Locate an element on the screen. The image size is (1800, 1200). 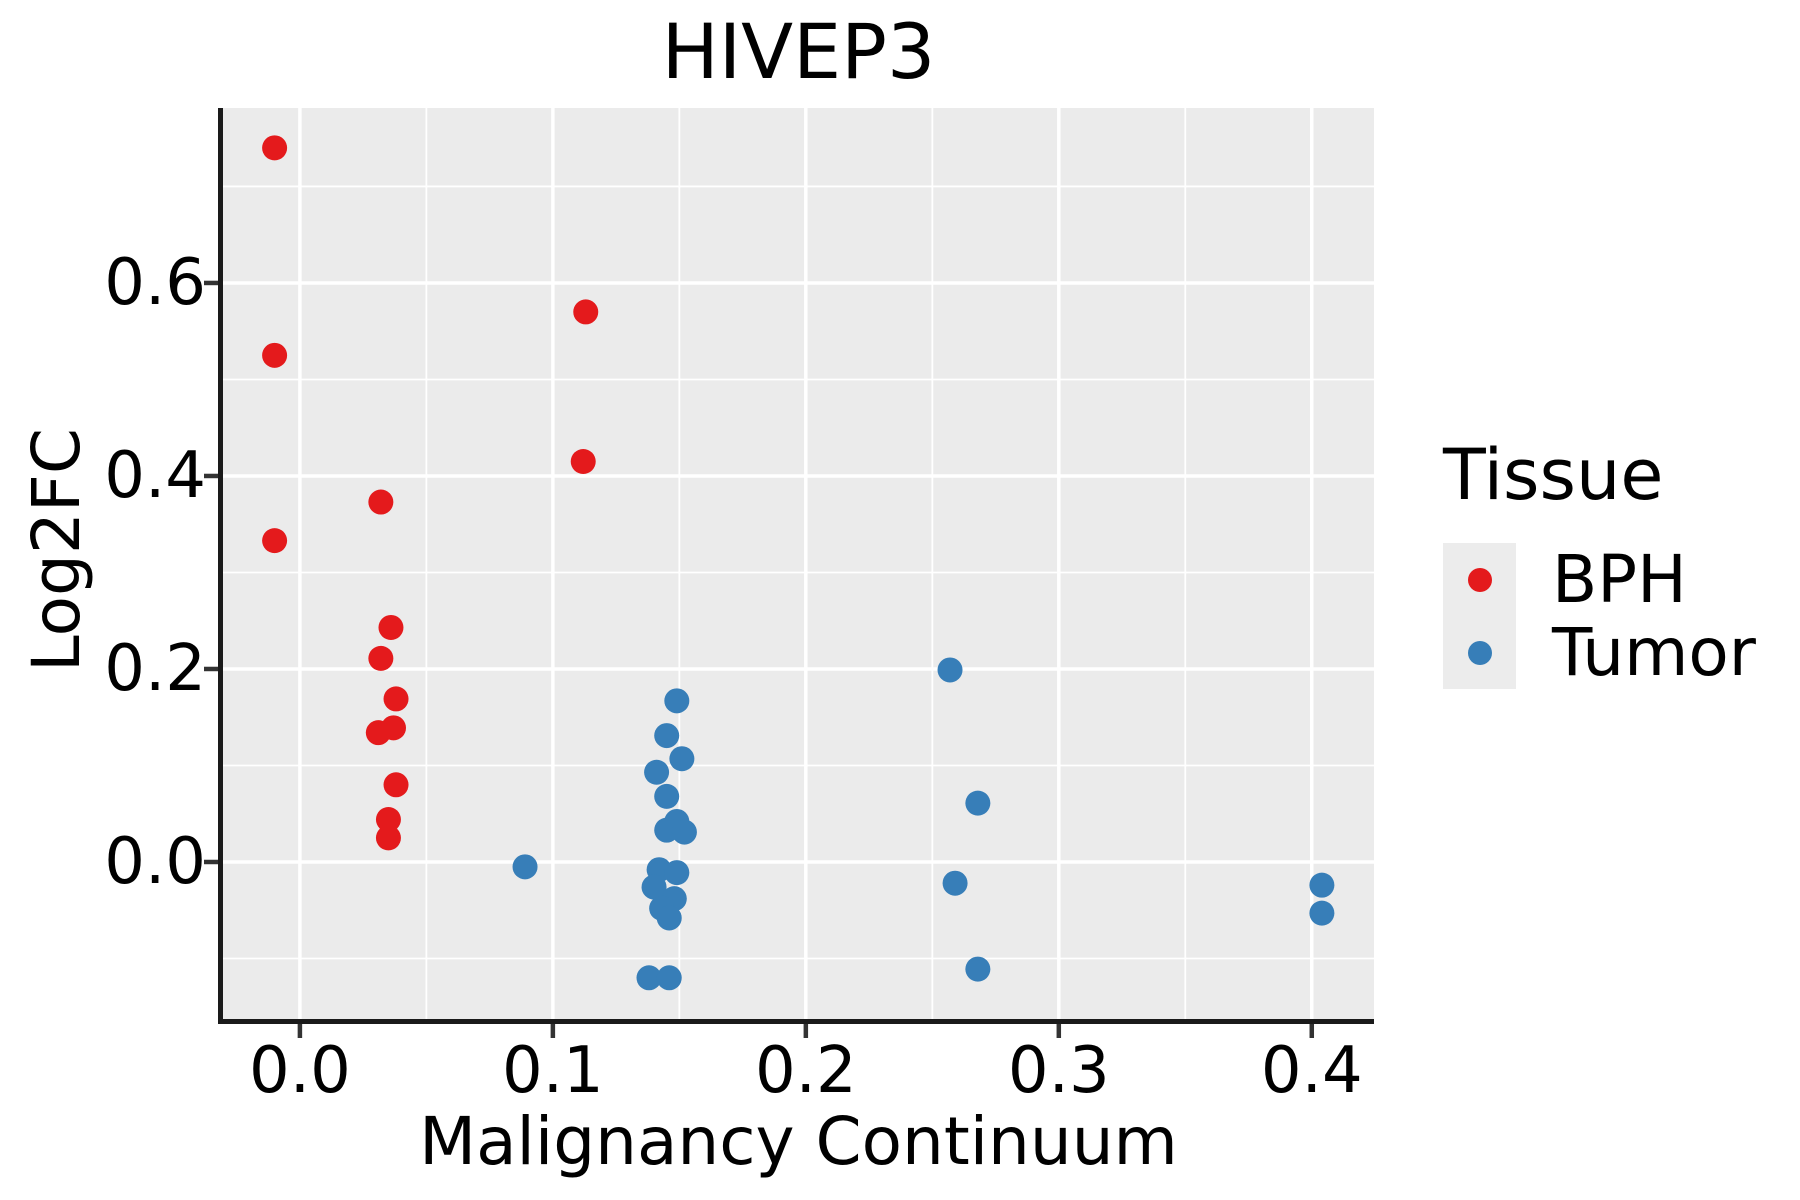
x-tick-label: 0.0 is located at coordinates (300, 1071).